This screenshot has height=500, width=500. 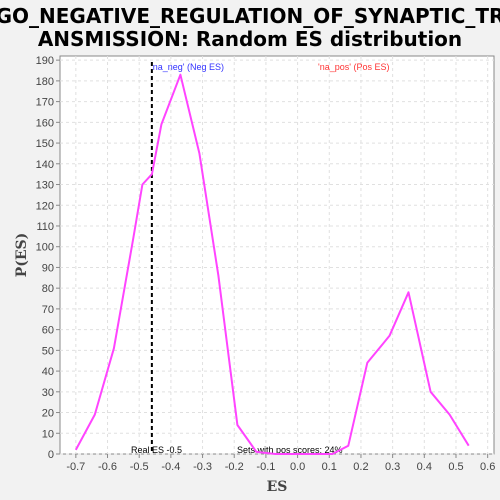 What do you see at coordinates (45, 165) in the screenshot?
I see `y-tick-label: 140` at bounding box center [45, 165].